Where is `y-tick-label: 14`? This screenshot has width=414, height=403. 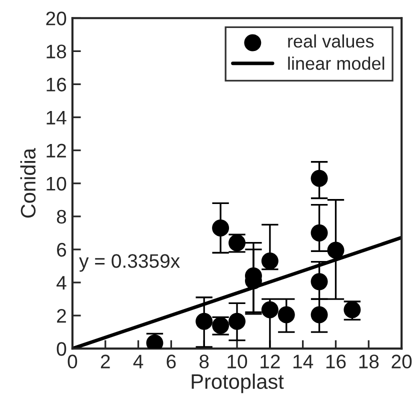 y-tick-label: 14 is located at coordinates (56, 117).